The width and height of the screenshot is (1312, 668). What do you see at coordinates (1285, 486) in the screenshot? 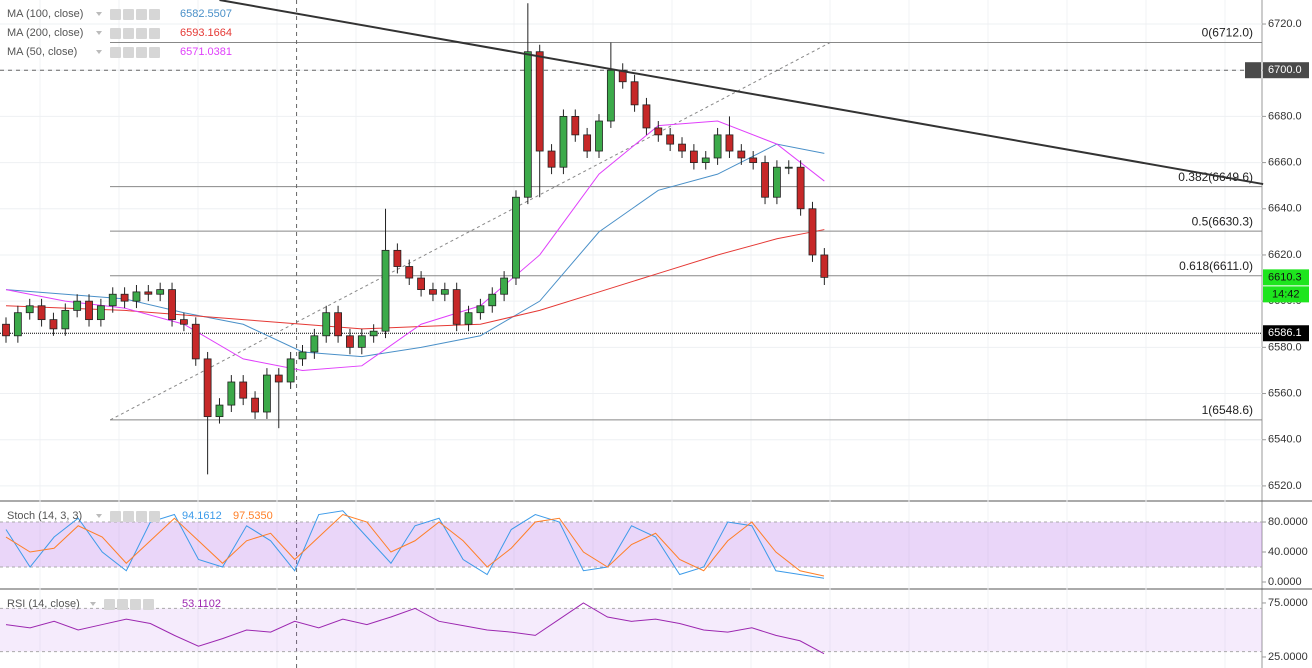
I see `y-tick-label: 6520.0` at bounding box center [1285, 486].